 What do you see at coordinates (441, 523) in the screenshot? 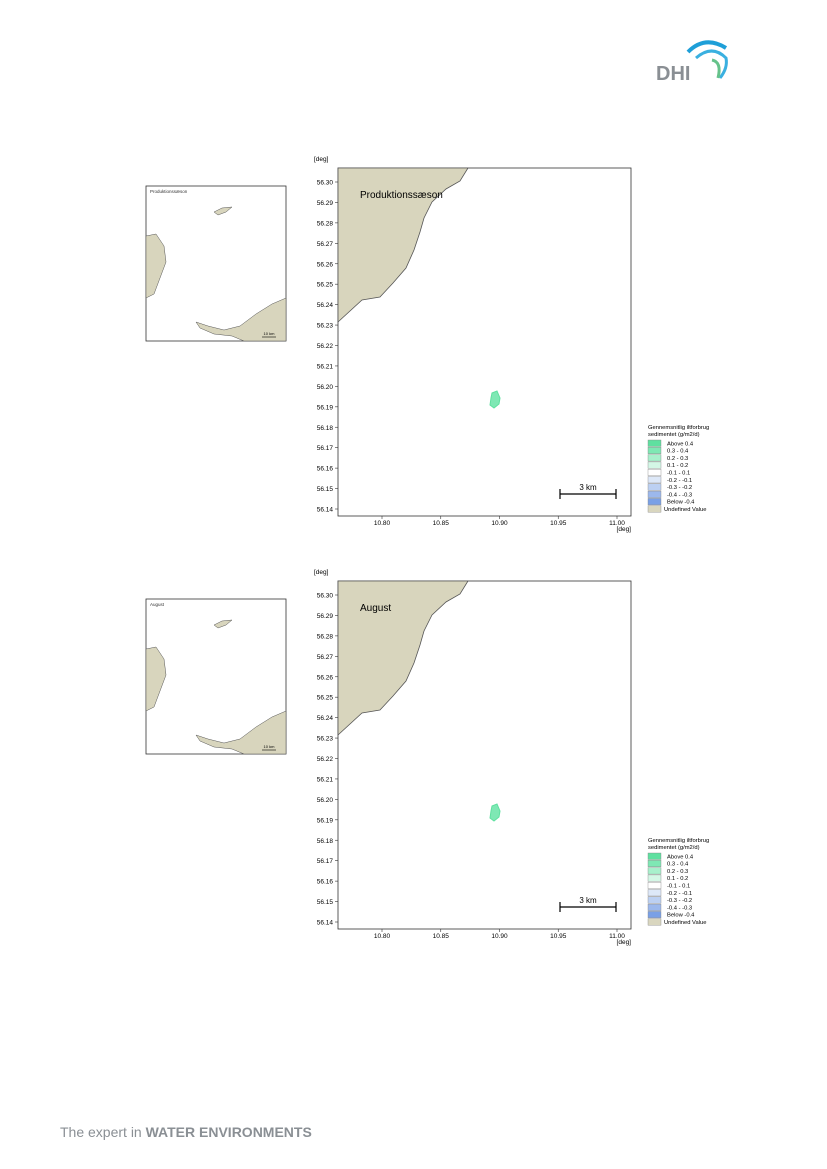
I see `x-tick-label: 10.85` at bounding box center [441, 523].